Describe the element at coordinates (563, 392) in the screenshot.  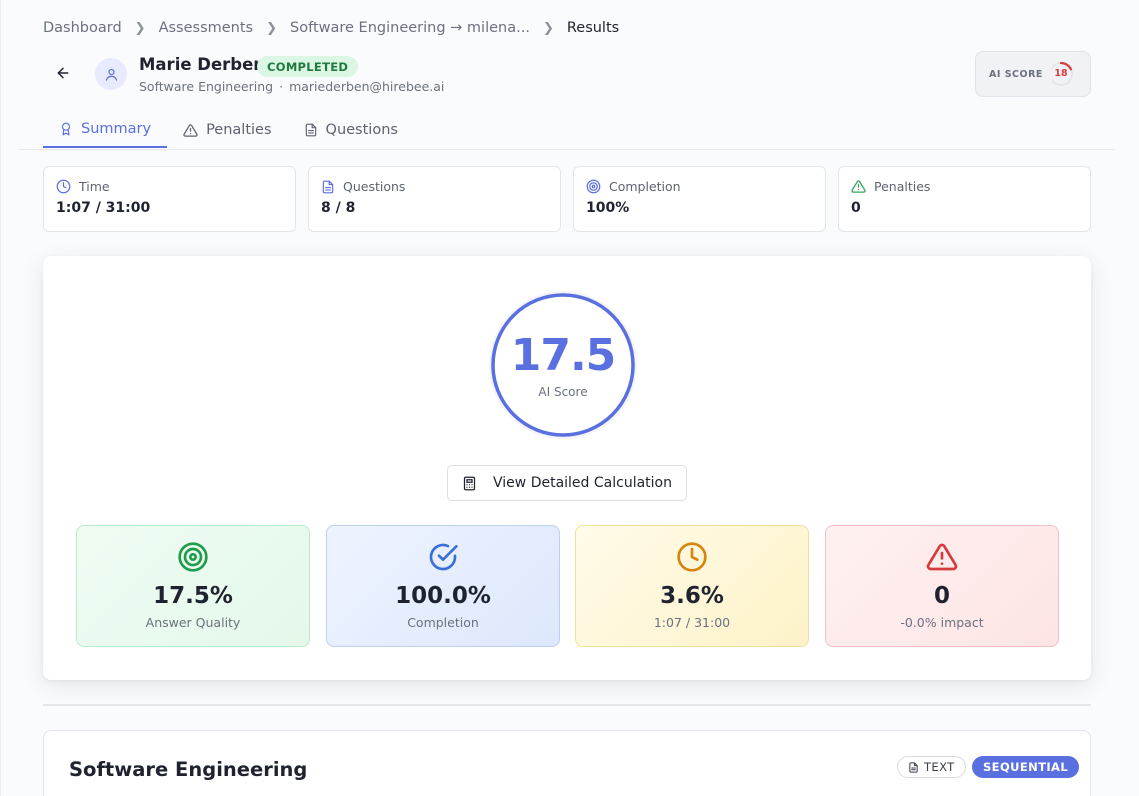
I see `ai-score-caption: AI Score` at that location.